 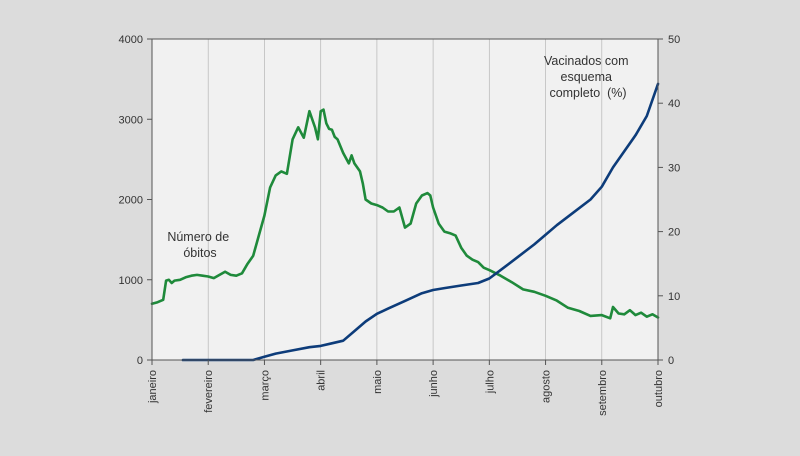 I want to click on y-right-tick-label: 50, so click(x=674, y=40).